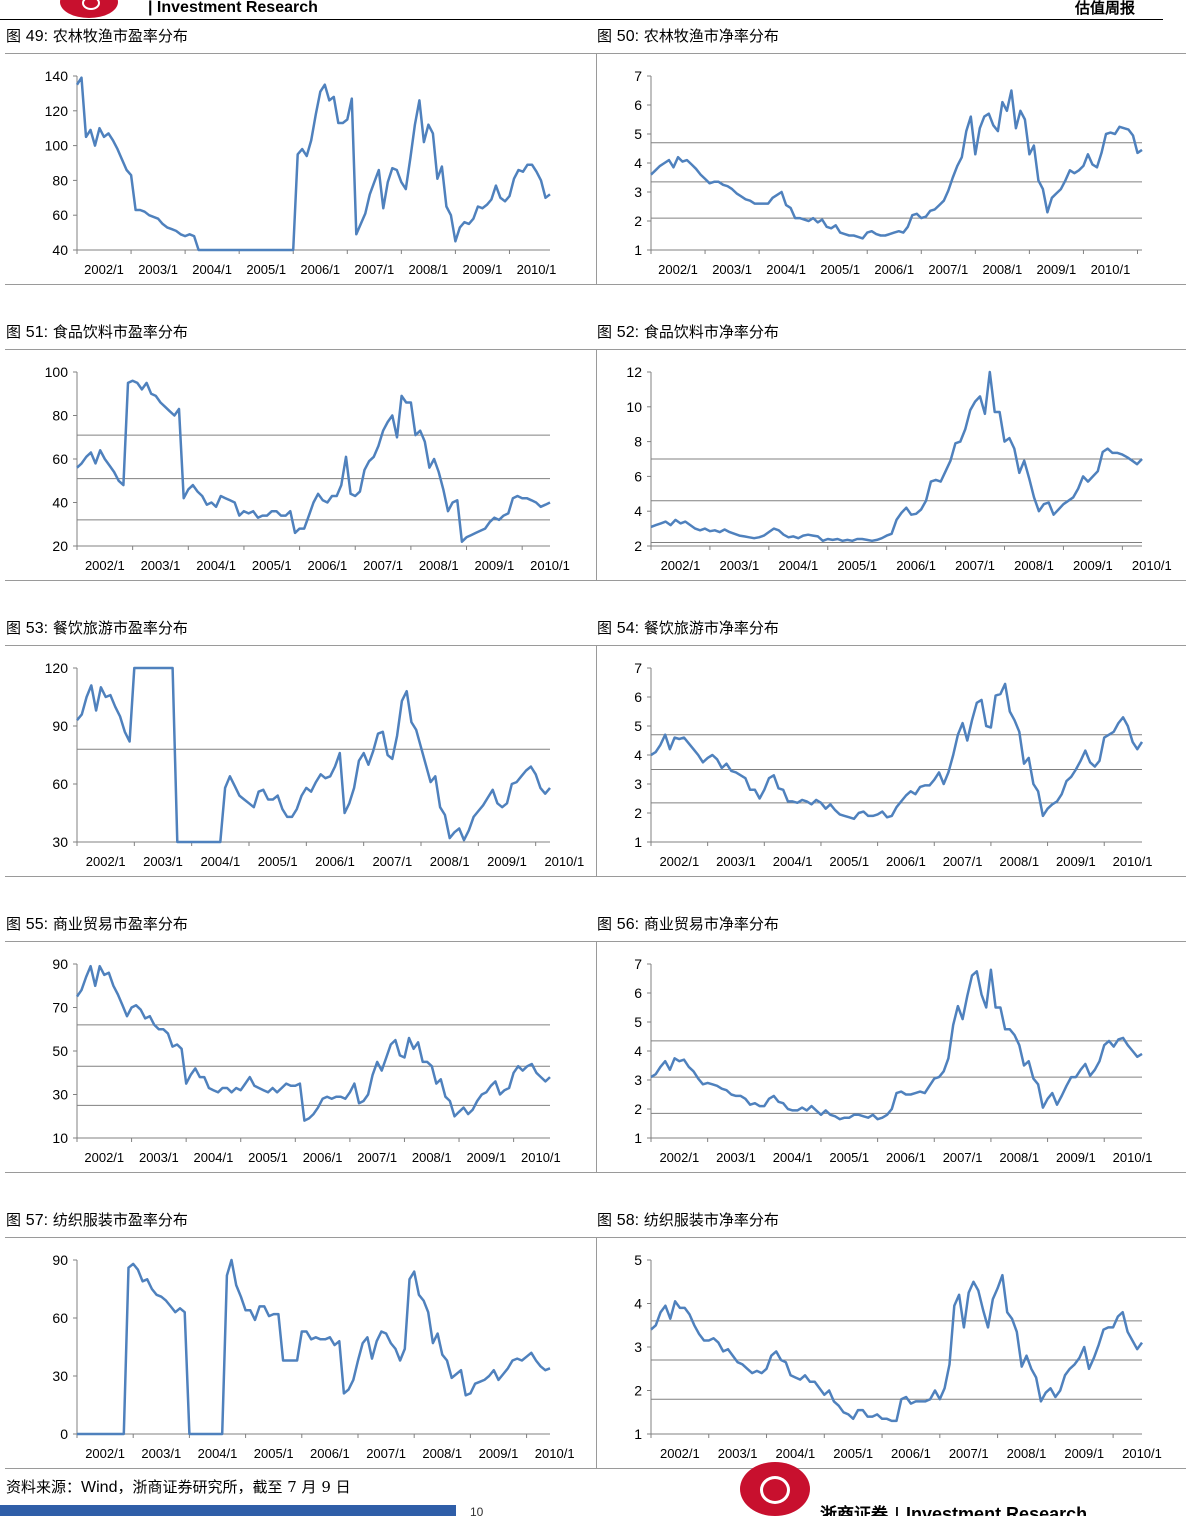 The width and height of the screenshot is (1191, 1516). I want to click on footer-brand-sep: |, so click(897, 1510).